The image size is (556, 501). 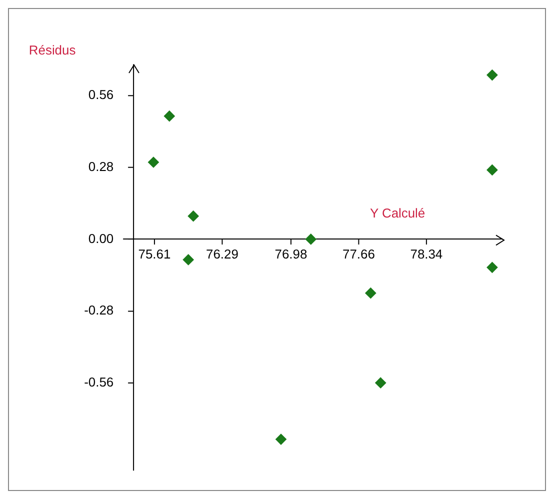 I want to click on y-tick-label: -0.28, so click(x=99, y=310).